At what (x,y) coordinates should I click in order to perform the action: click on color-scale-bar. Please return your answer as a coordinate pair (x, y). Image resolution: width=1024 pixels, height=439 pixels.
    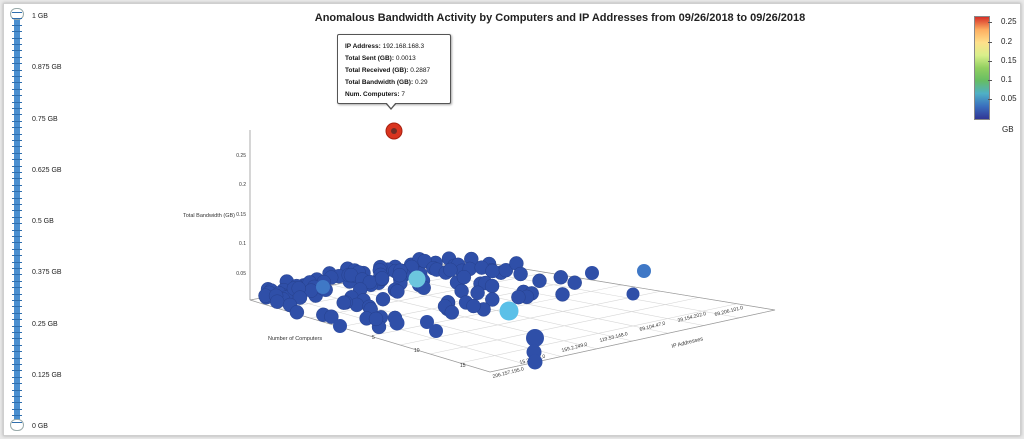
    Looking at the image, I should click on (982, 68).